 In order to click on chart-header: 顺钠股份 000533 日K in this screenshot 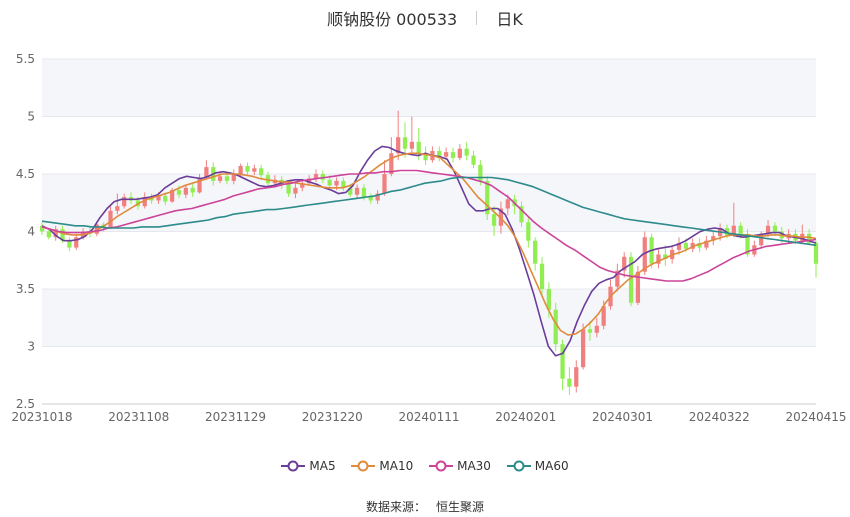, I will do `click(425, 17)`.